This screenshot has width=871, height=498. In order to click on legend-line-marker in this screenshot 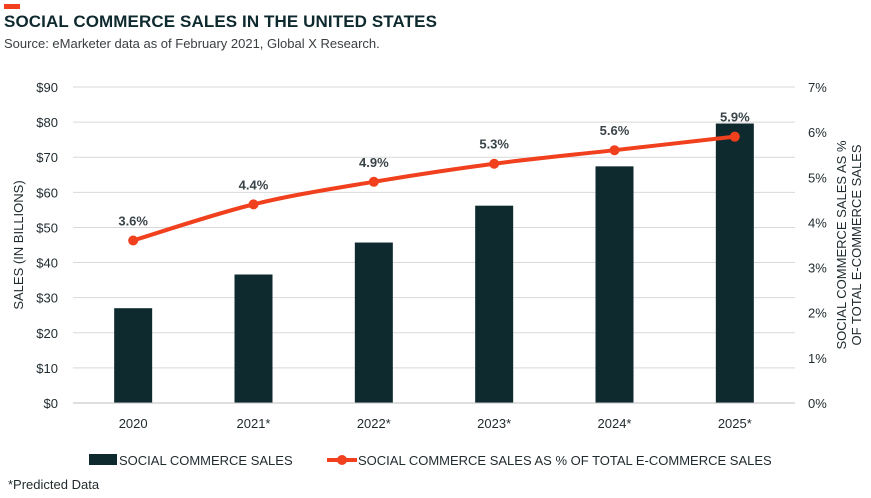, I will do `click(342, 460)`.